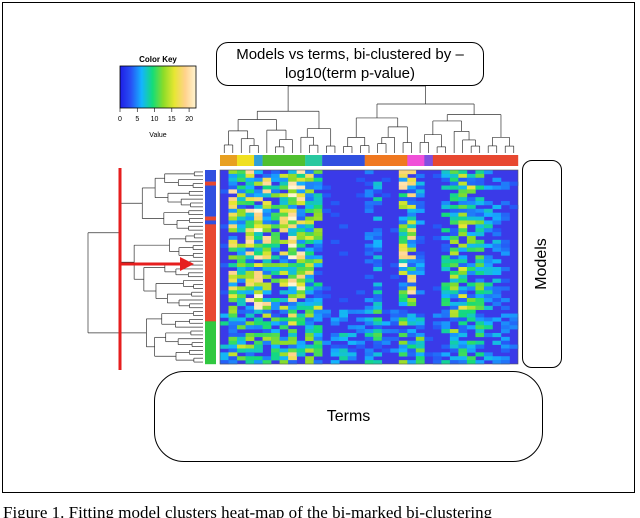 The width and height of the screenshot is (640, 518). I want to click on column-cluster-bar, so click(369, 160).